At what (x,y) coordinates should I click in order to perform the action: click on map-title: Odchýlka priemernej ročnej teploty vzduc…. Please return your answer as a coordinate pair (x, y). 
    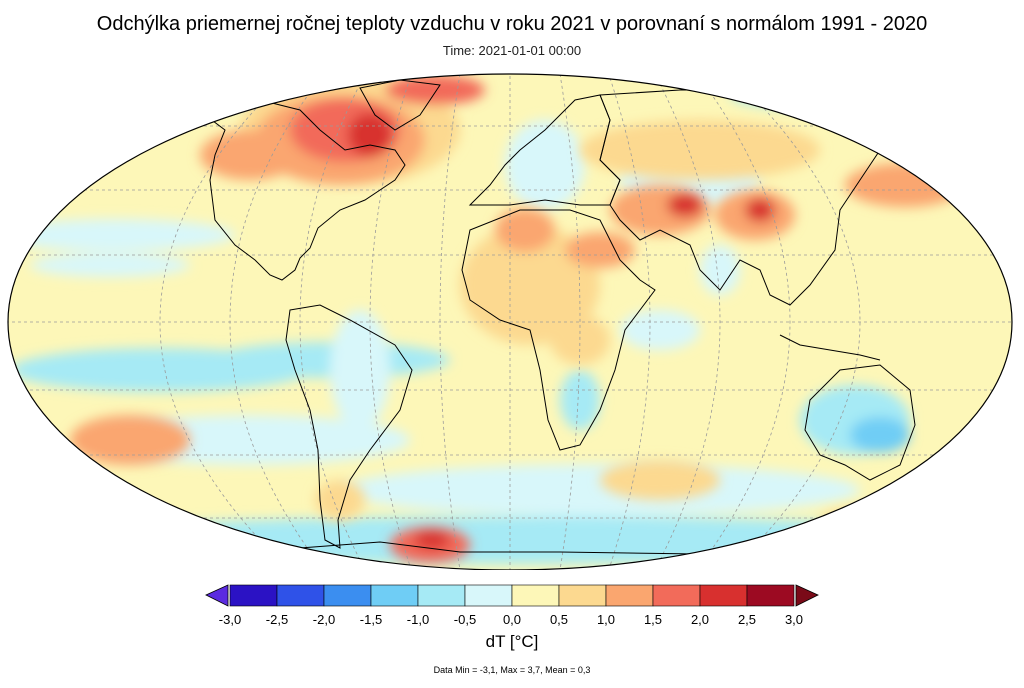
    Looking at the image, I should click on (512, 24).